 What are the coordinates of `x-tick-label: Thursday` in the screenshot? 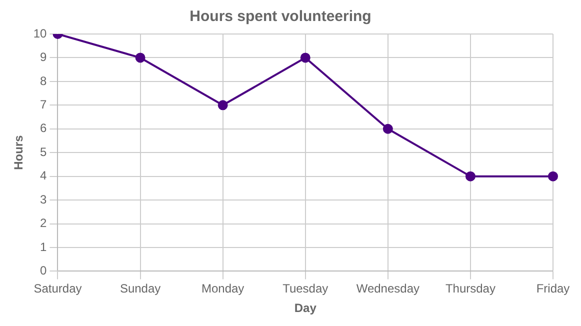 It's located at (470, 289).